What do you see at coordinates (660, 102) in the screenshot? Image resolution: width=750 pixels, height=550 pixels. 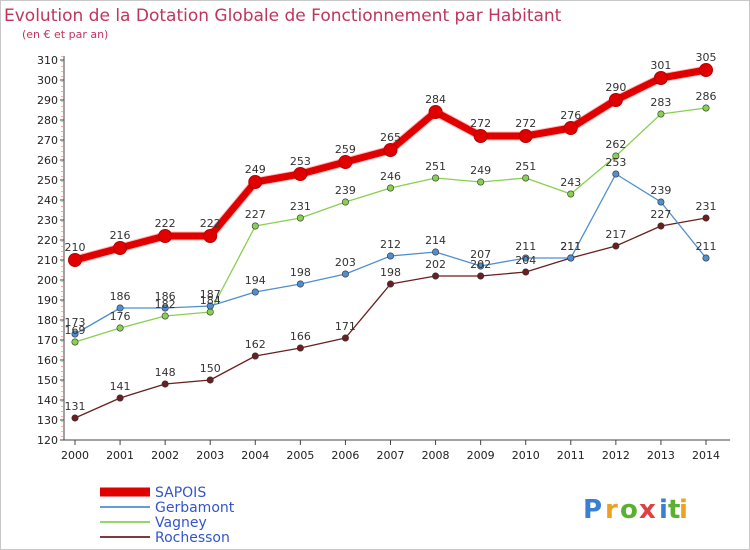 I see `data-label-vagney: 283` at bounding box center [660, 102].